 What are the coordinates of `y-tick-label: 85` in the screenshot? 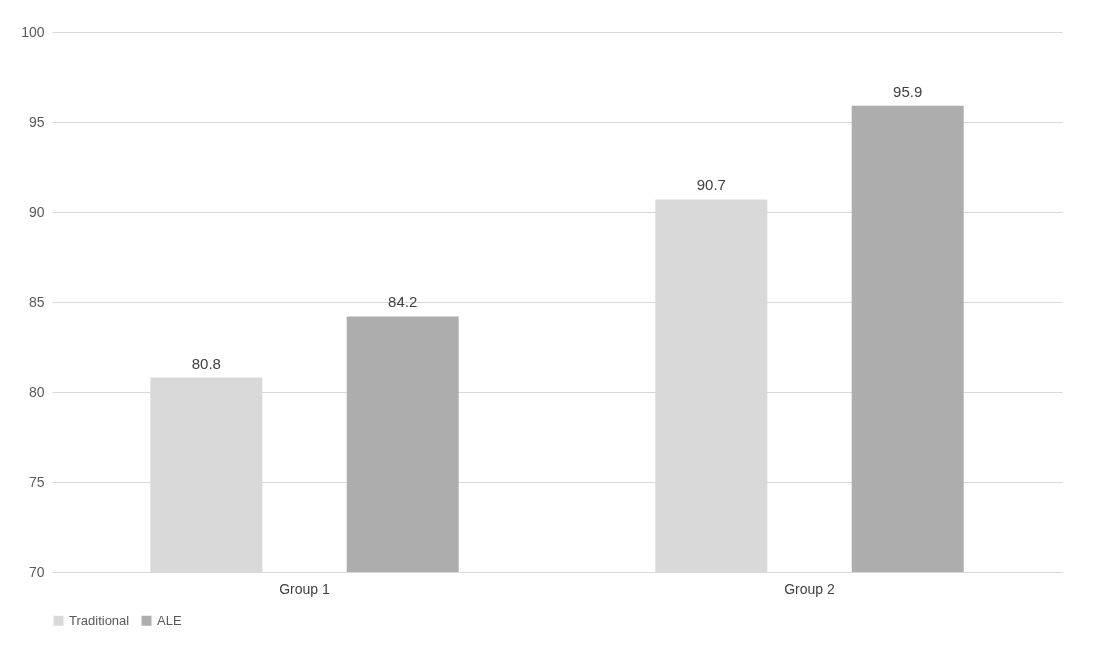 It's located at (36, 301).